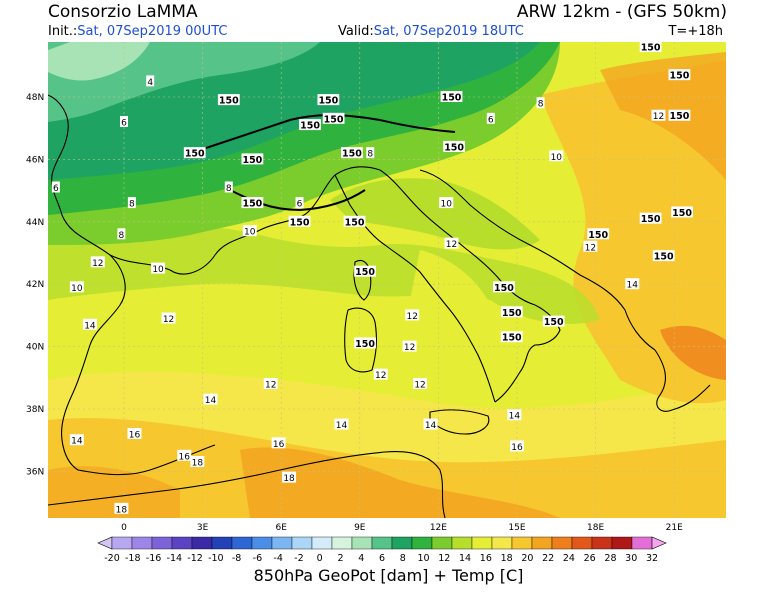 This screenshot has height=603, width=777. I want to click on colorbar-tick-label: -8, so click(236, 558).